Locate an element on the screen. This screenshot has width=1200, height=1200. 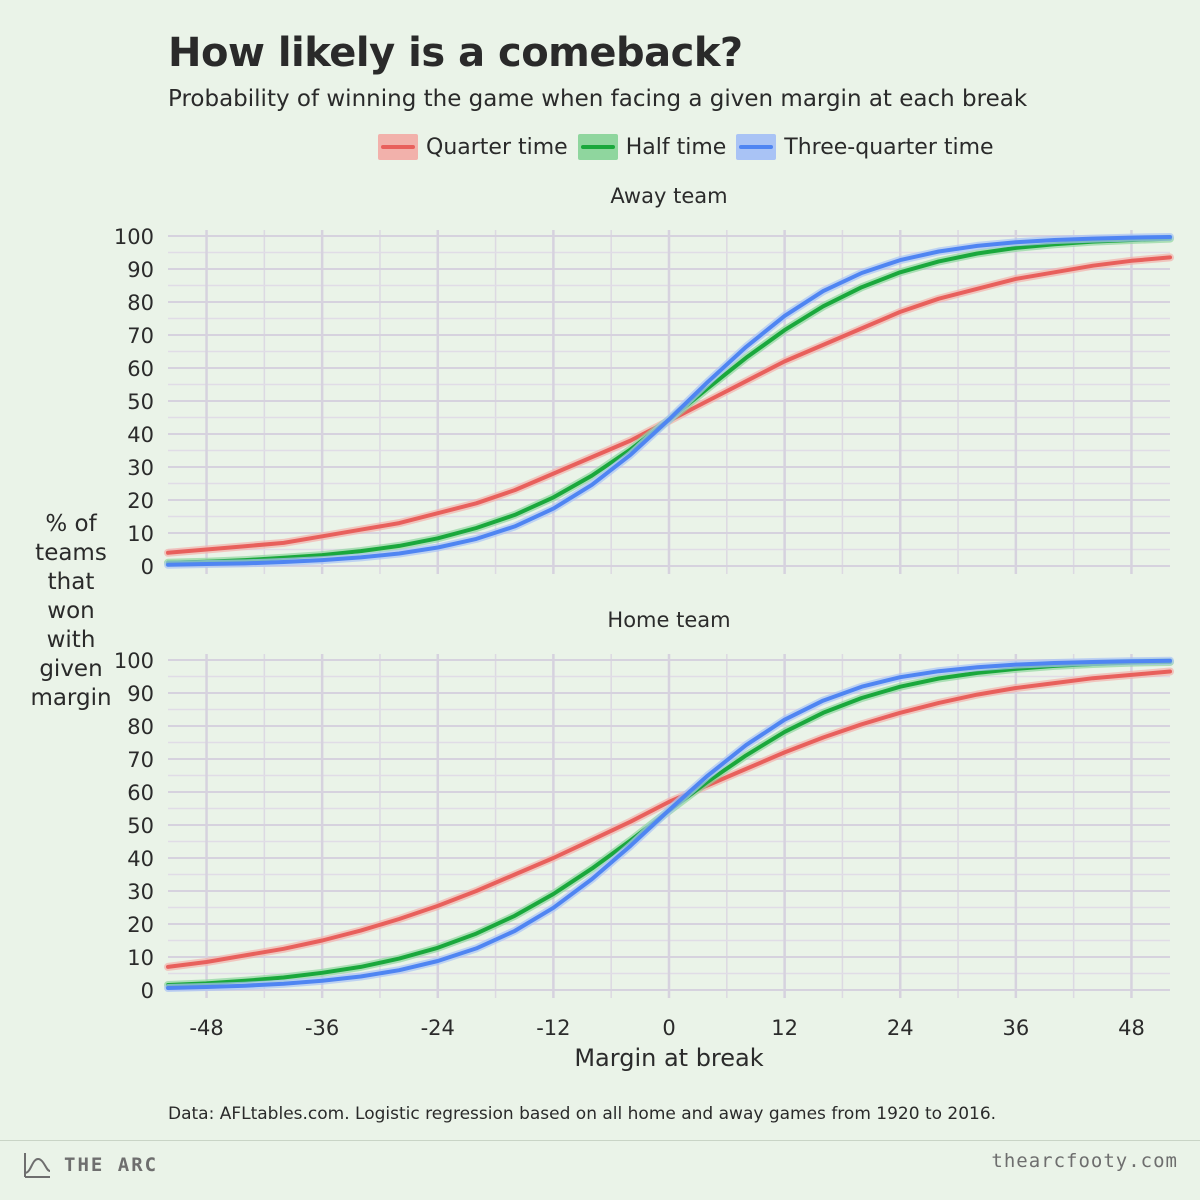
legend-item-half-time: Half time is located at coordinates (652, 147).